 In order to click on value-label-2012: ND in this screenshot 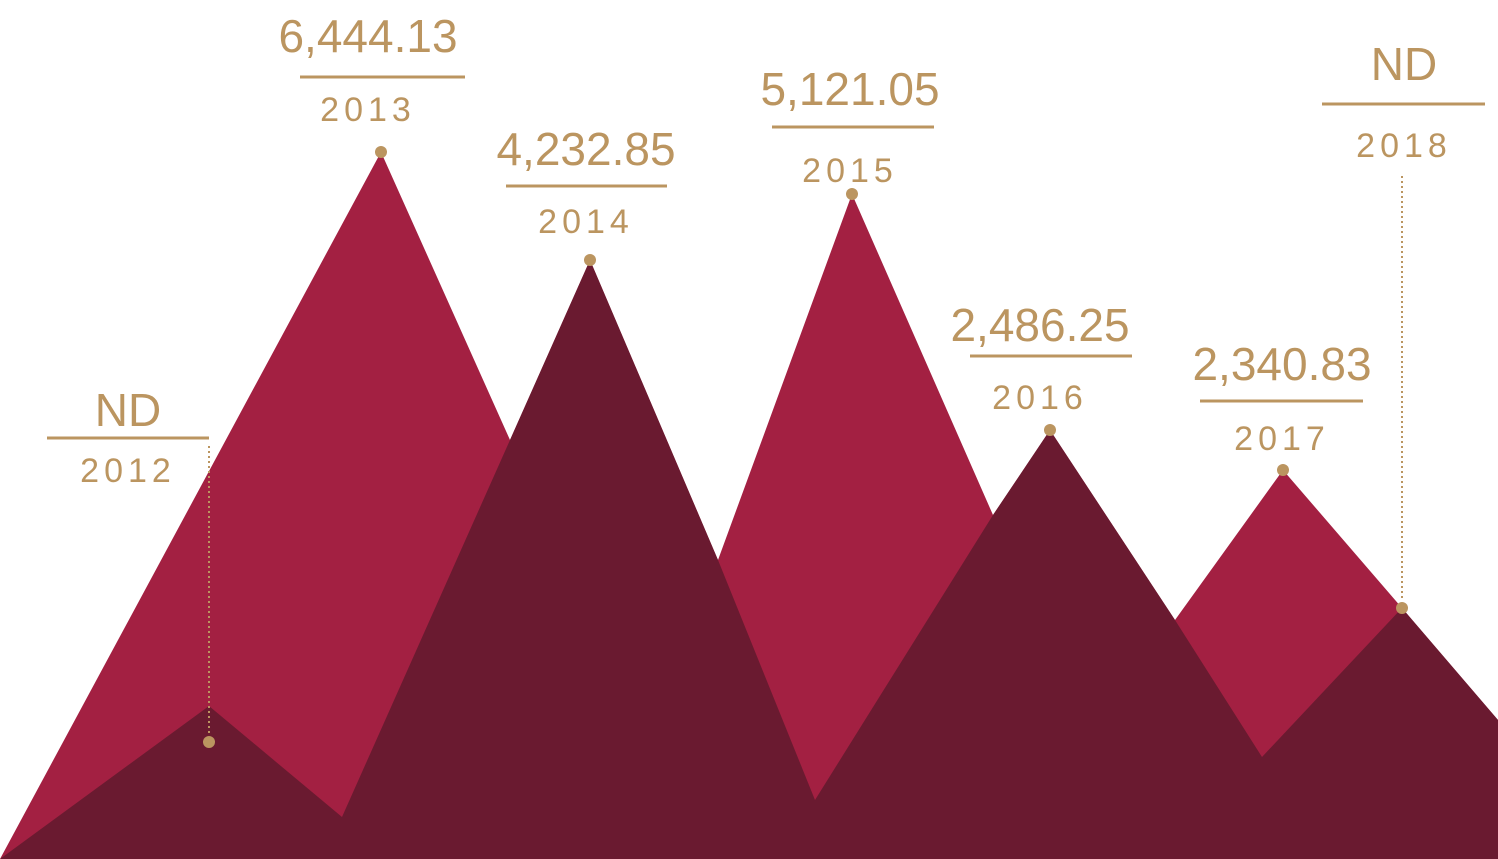, I will do `click(128, 410)`.